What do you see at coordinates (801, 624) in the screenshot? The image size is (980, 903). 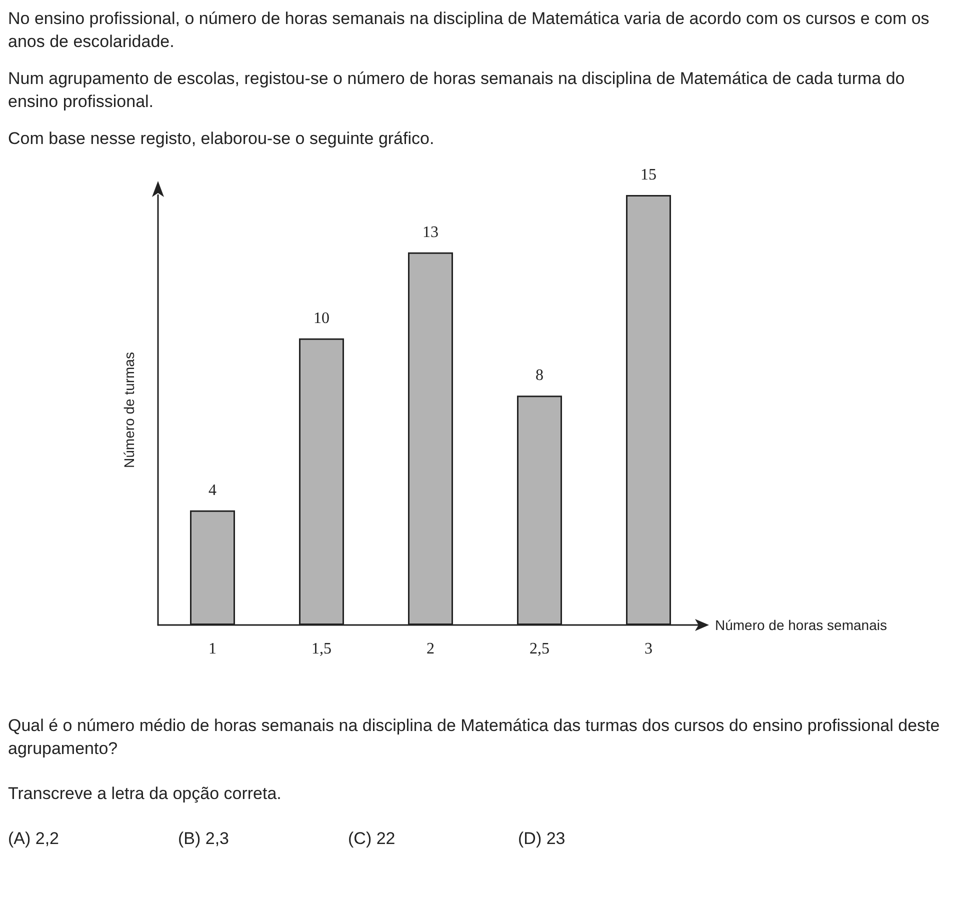 I see `x-axis-title: Número de horas semanais` at bounding box center [801, 624].